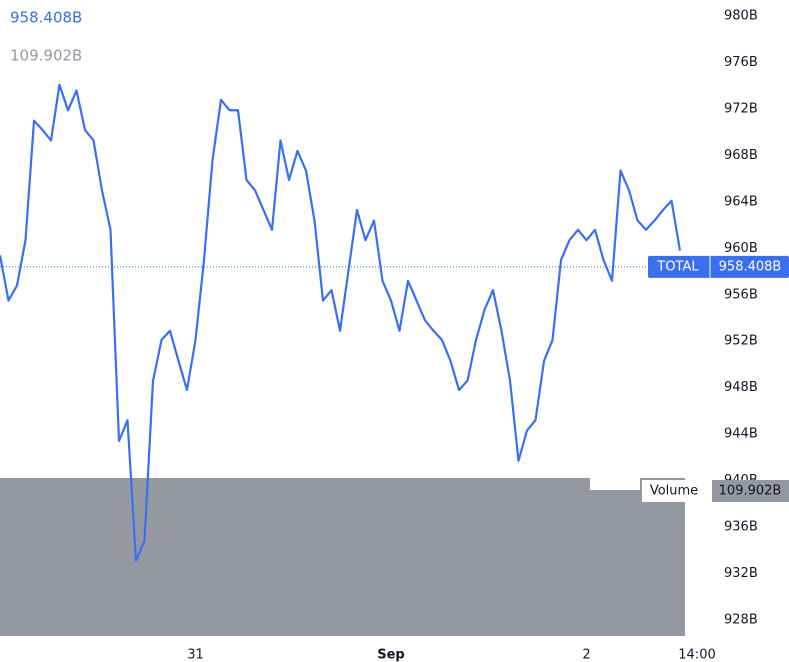 The height and width of the screenshot is (662, 789). What do you see at coordinates (741, 573) in the screenshot?
I see `y-tick-label: 932B` at bounding box center [741, 573].